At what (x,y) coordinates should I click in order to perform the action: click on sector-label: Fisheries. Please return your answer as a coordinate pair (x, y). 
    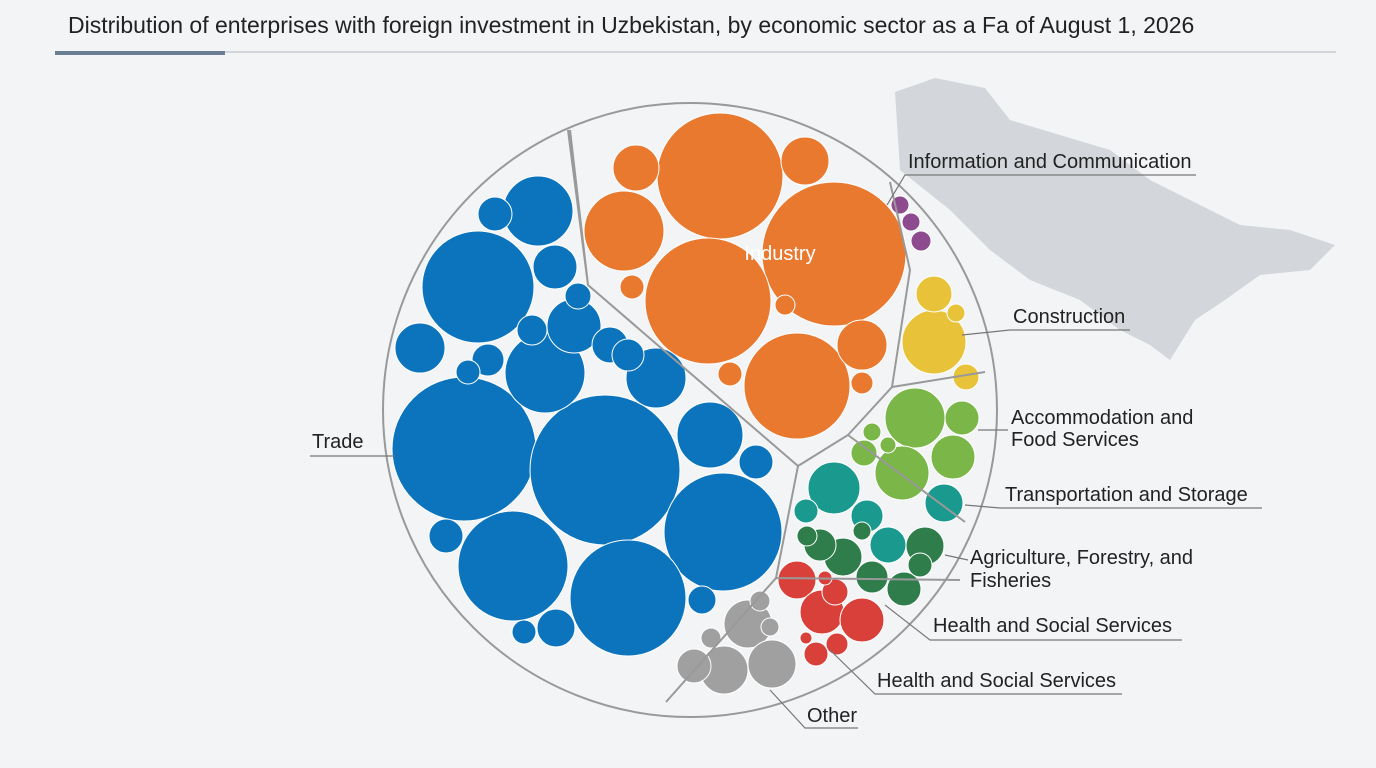
    Looking at the image, I should click on (1010, 581).